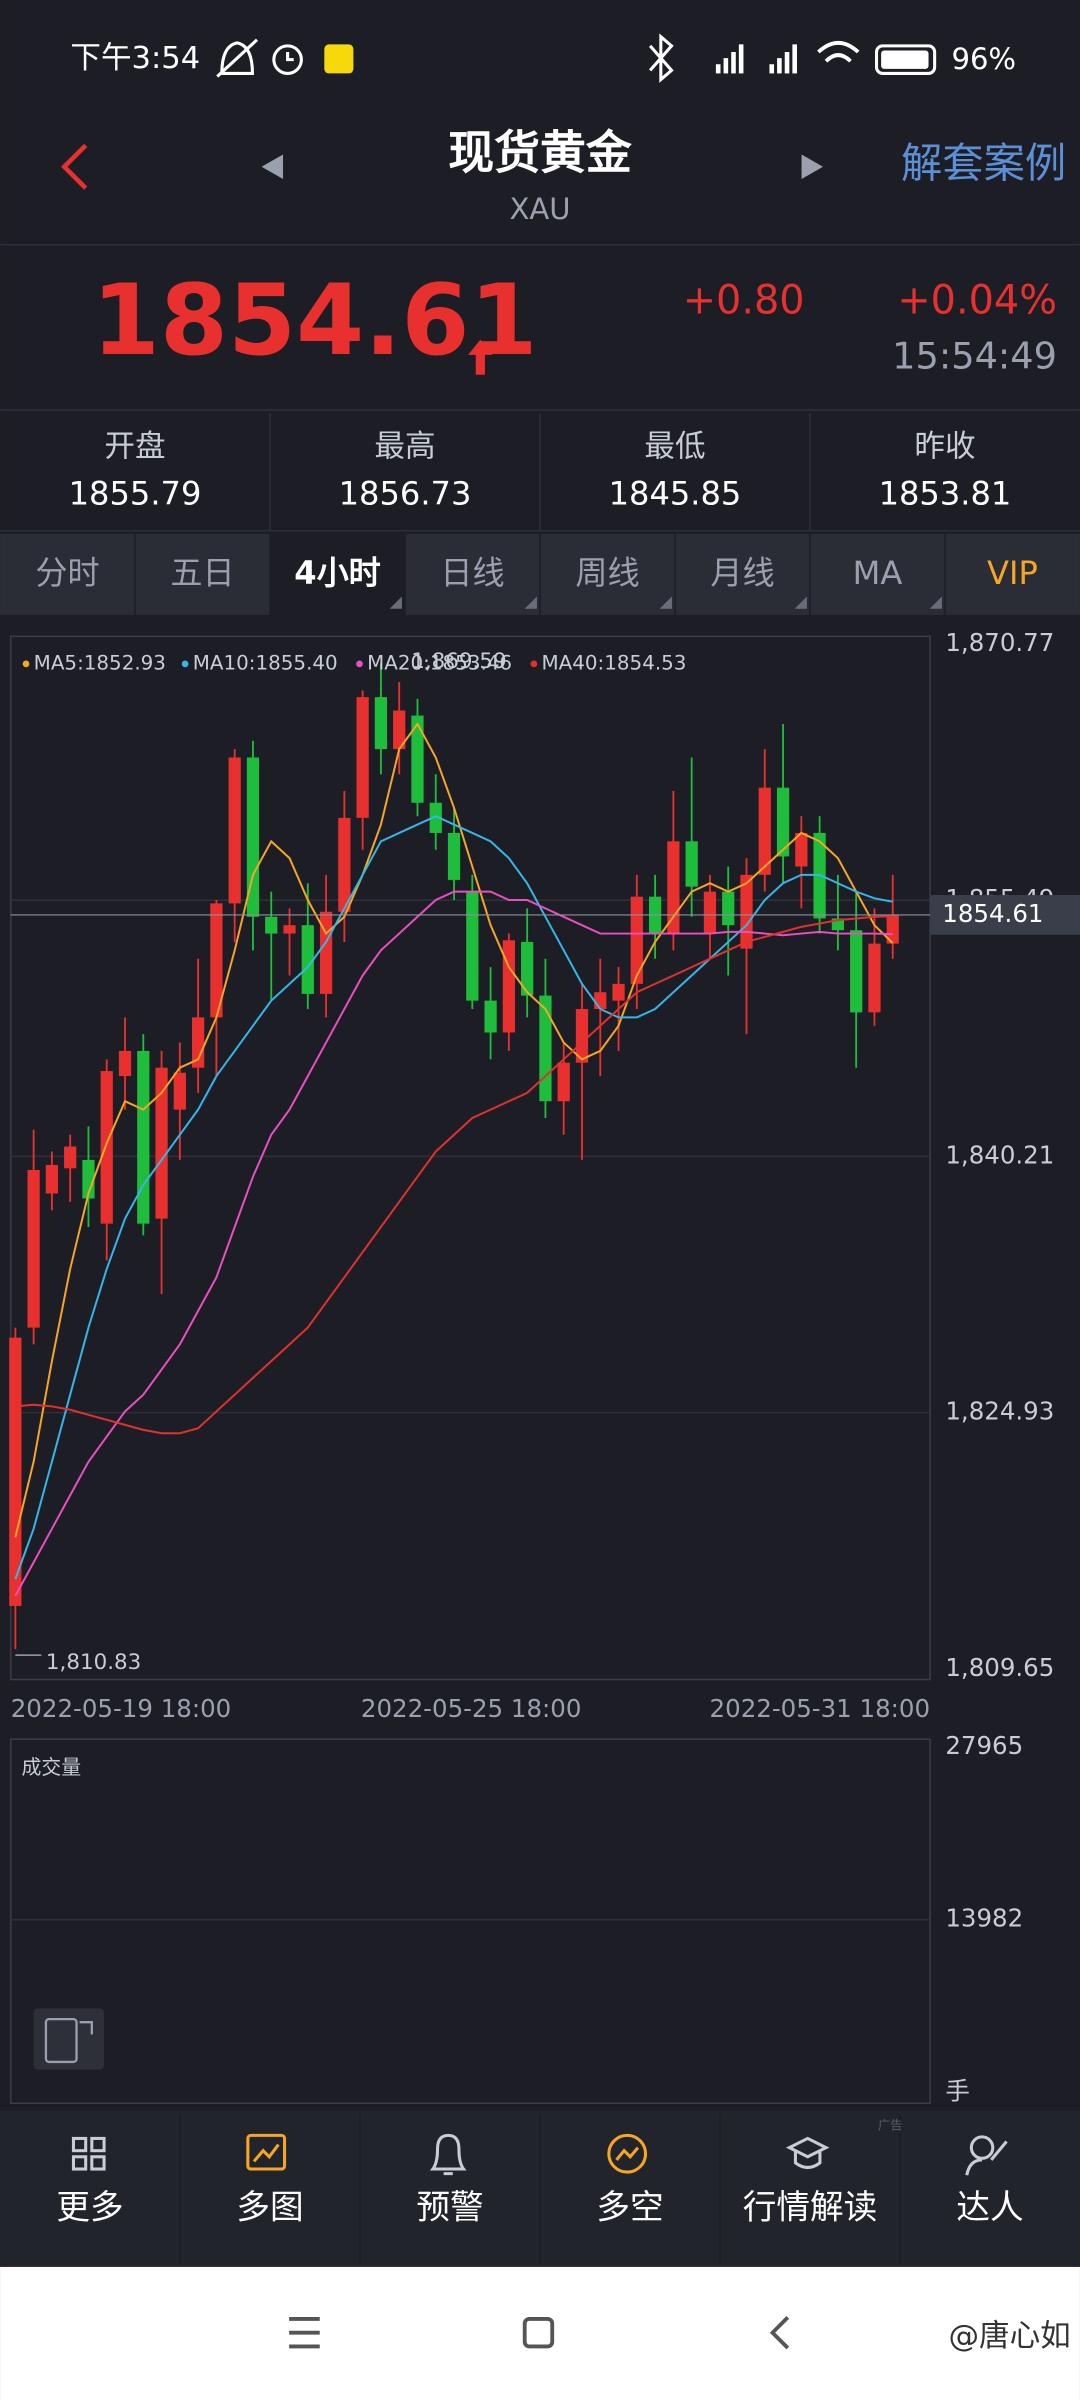 Image resolution: width=1080 pixels, height=2400 pixels. Describe the element at coordinates (999, 1411) in the screenshot. I see `y-tick-label: 1,824.93` at that location.